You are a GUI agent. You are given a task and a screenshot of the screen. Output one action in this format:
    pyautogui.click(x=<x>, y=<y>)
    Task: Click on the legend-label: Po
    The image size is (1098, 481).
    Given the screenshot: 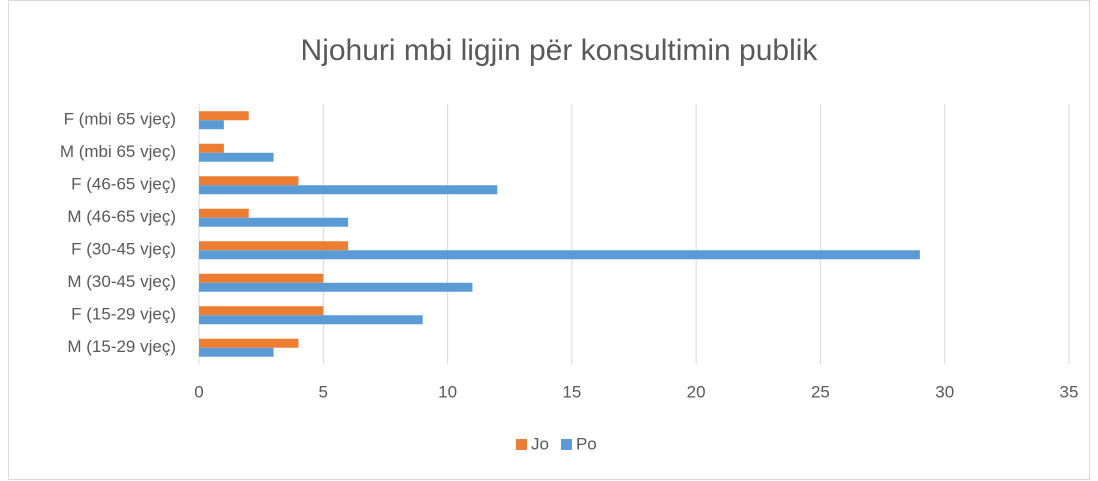 What is the action you would take?
    pyautogui.click(x=586, y=443)
    